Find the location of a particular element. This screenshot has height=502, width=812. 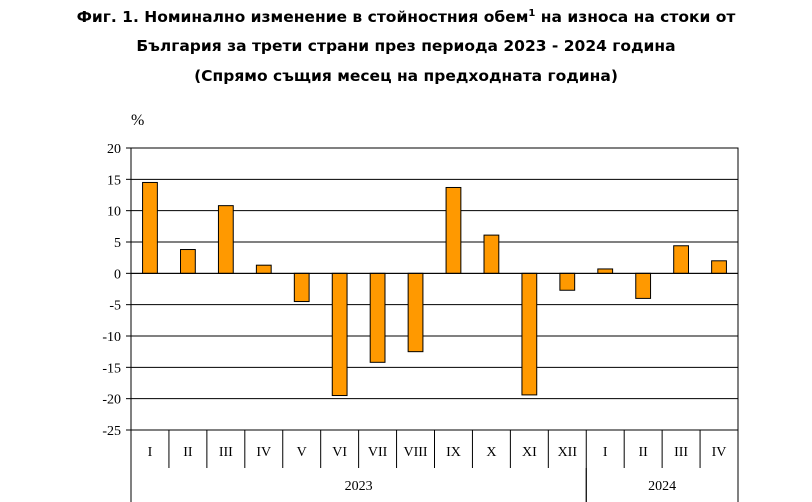

x-group-label: 2023 is located at coordinates (359, 486).